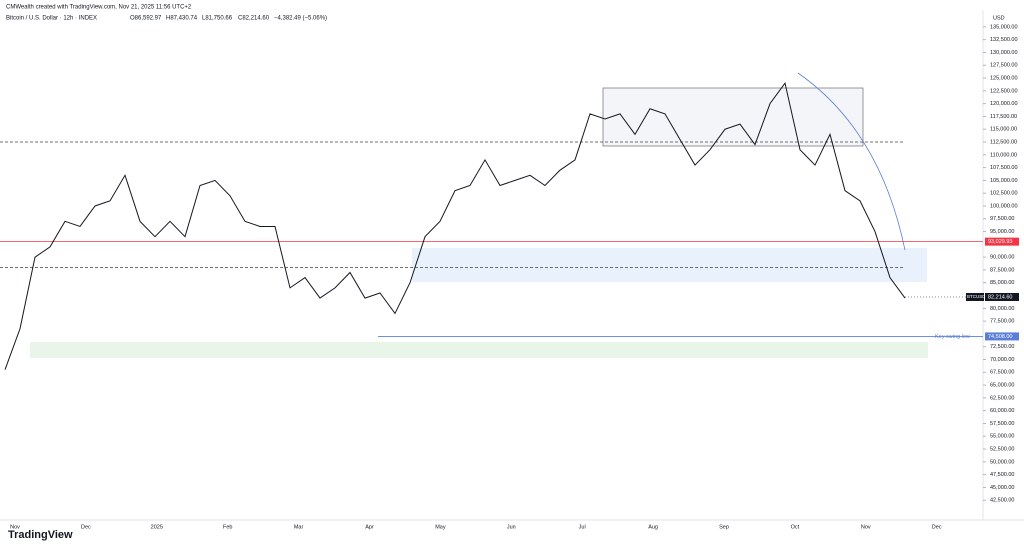  I want to click on swing-low-tag, so click(1002, 336).